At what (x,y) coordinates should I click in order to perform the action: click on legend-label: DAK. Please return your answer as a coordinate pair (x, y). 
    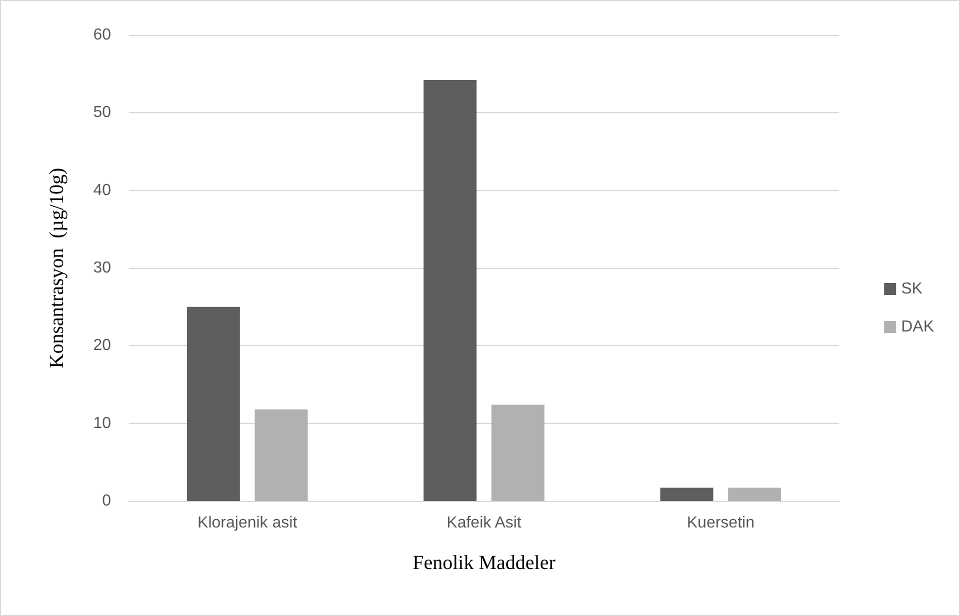
    Looking at the image, I should click on (917, 327).